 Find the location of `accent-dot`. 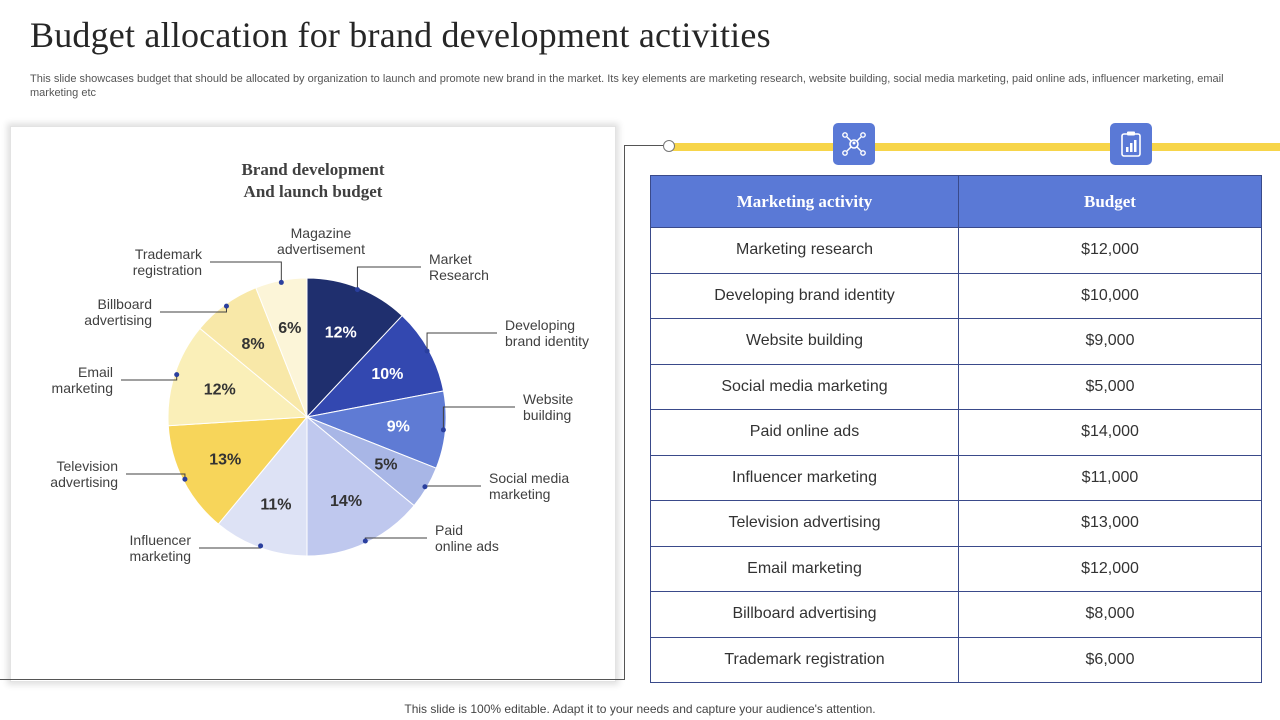

accent-dot is located at coordinates (669, 146).